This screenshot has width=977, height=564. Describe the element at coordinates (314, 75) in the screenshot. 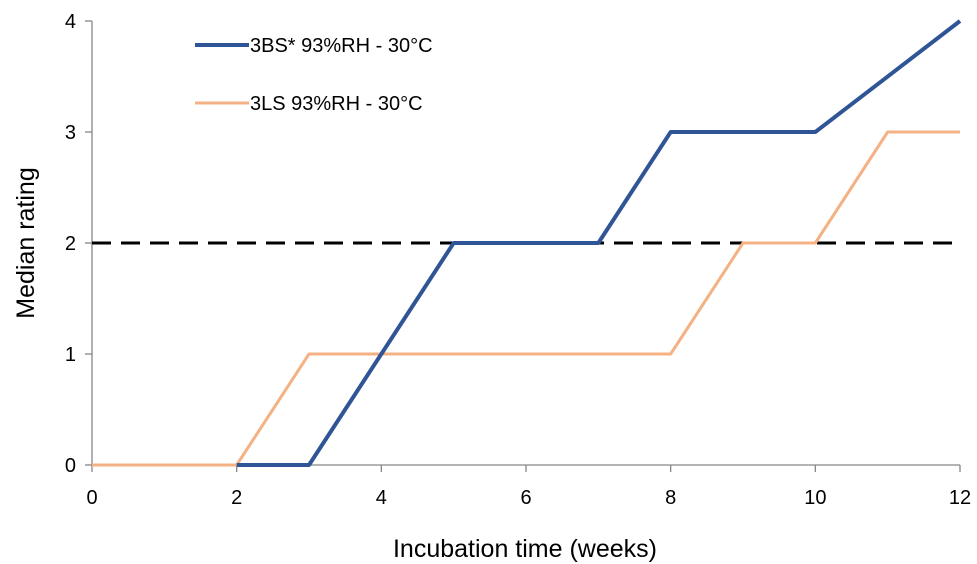

I see `legend: 3BS* 93%RH - 30°C 3LS 93%RH - 30°C` at that location.